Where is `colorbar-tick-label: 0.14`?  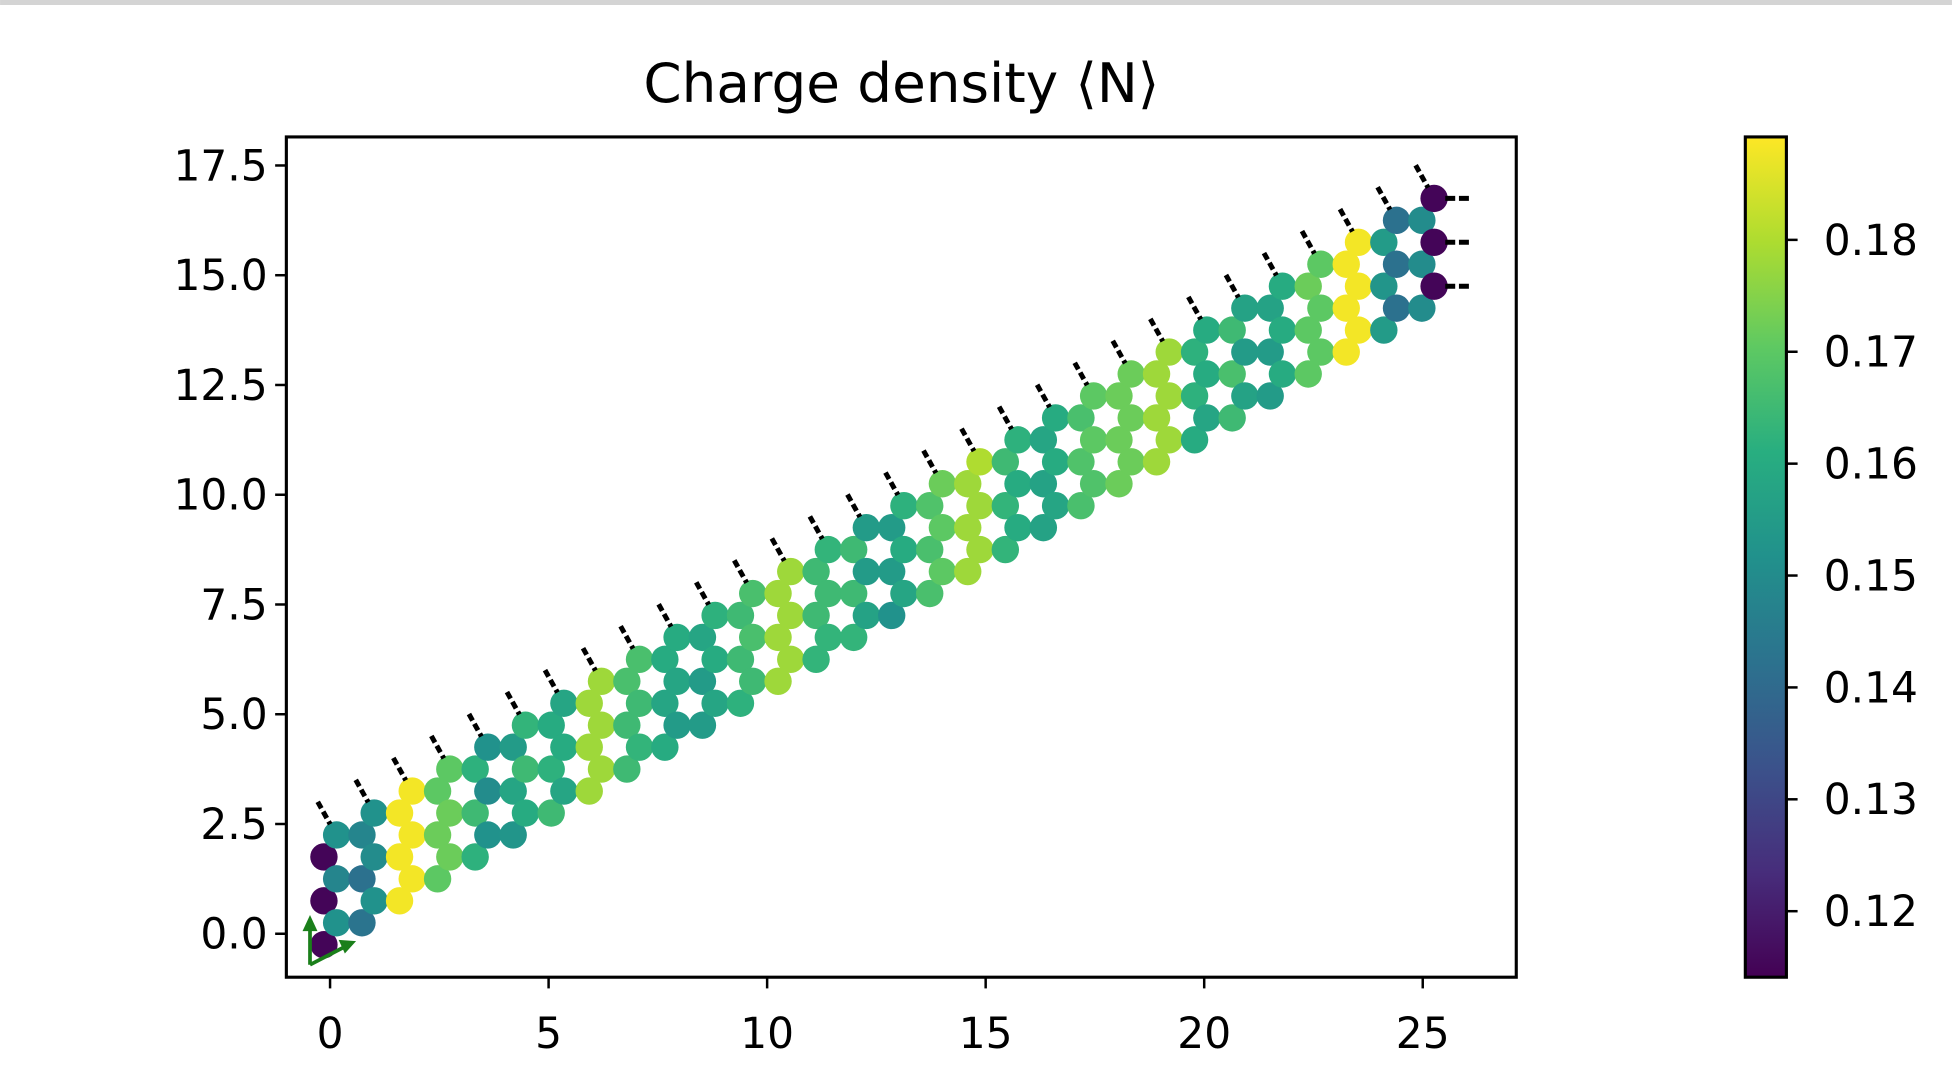
colorbar-tick-label: 0.14 is located at coordinates (1871, 687).